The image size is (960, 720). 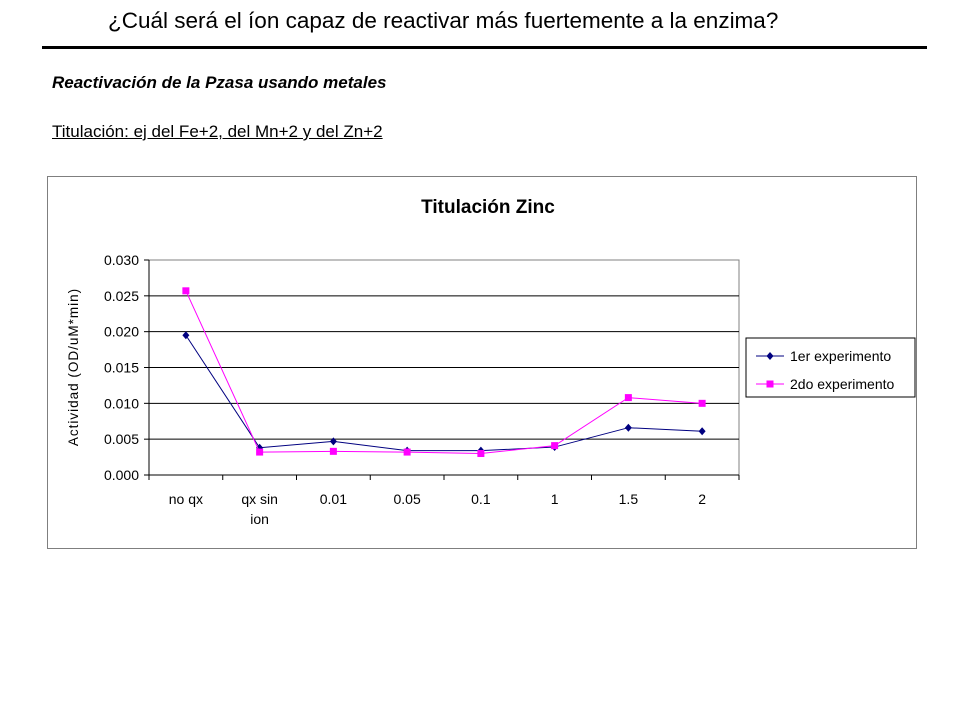 I want to click on y-axis: 0.000 0.005 0.010 0.015 0.020 0.025 0.030, so click(x=127, y=367).